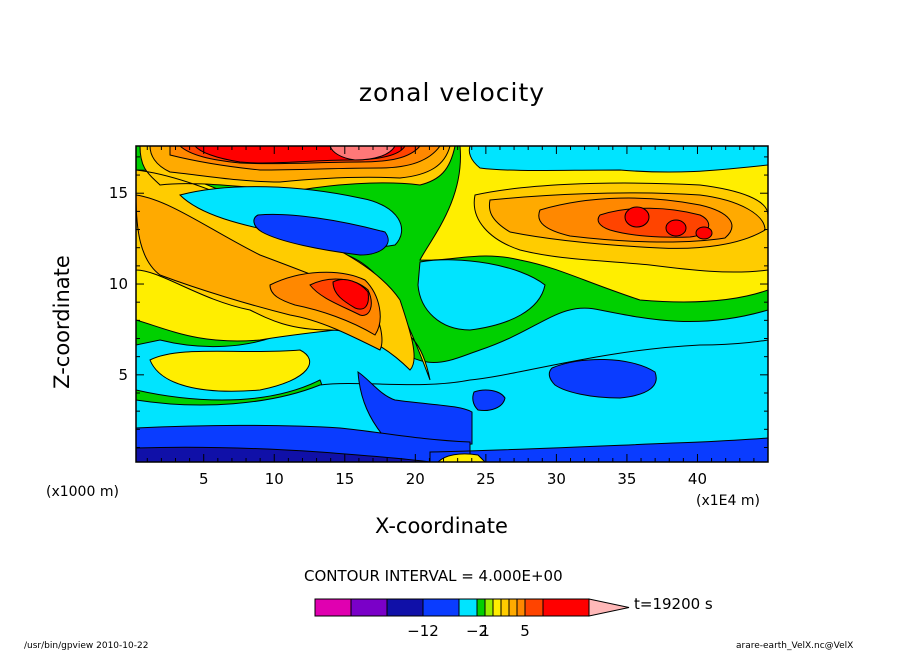 This screenshot has width=904, height=654. What do you see at coordinates (485, 479) in the screenshot?
I see `x-tick-label: 25` at bounding box center [485, 479].